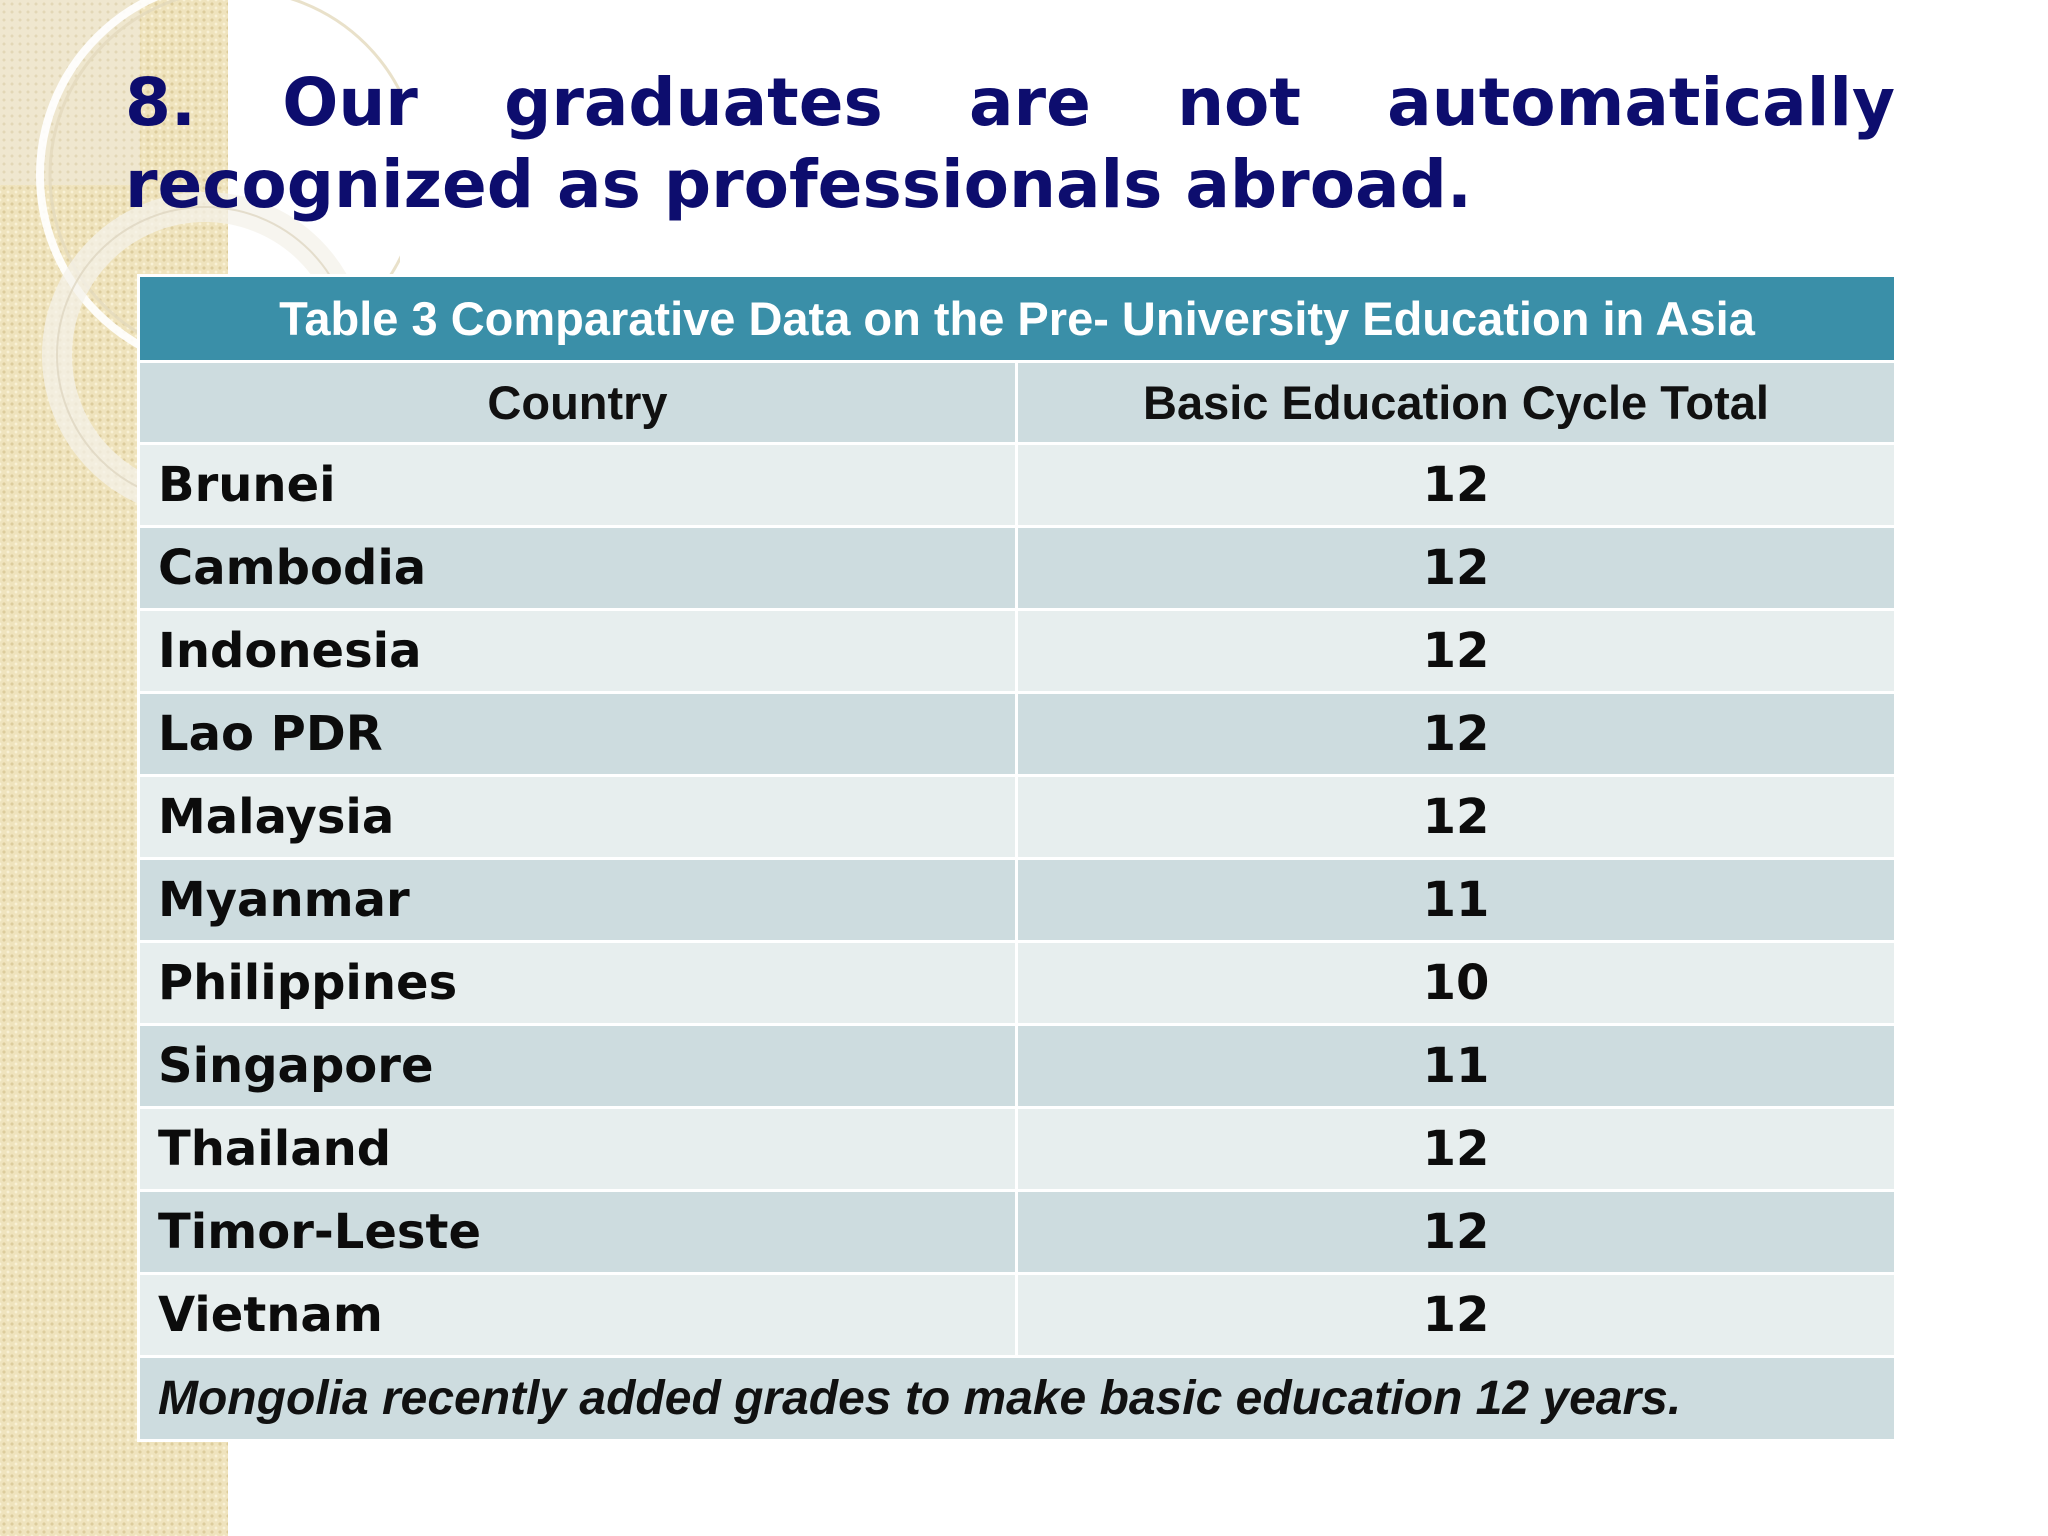 Image resolution: width=2048 pixels, height=1536 pixels. I want to click on cycle-total-cell: 10, so click(1456, 983).